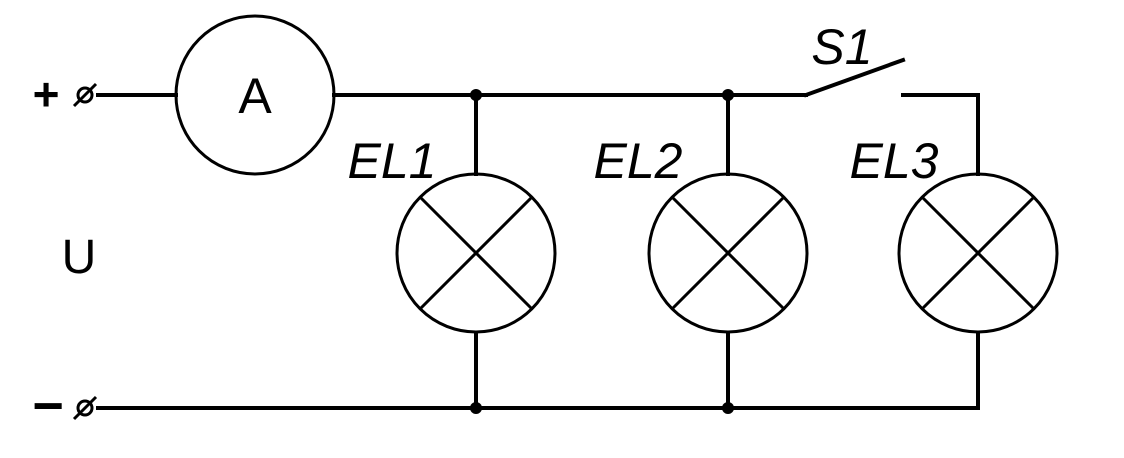 The width and height of the screenshot is (1124, 458). Describe the element at coordinates (841, 47) in the screenshot. I see `switch-label: S1` at that location.